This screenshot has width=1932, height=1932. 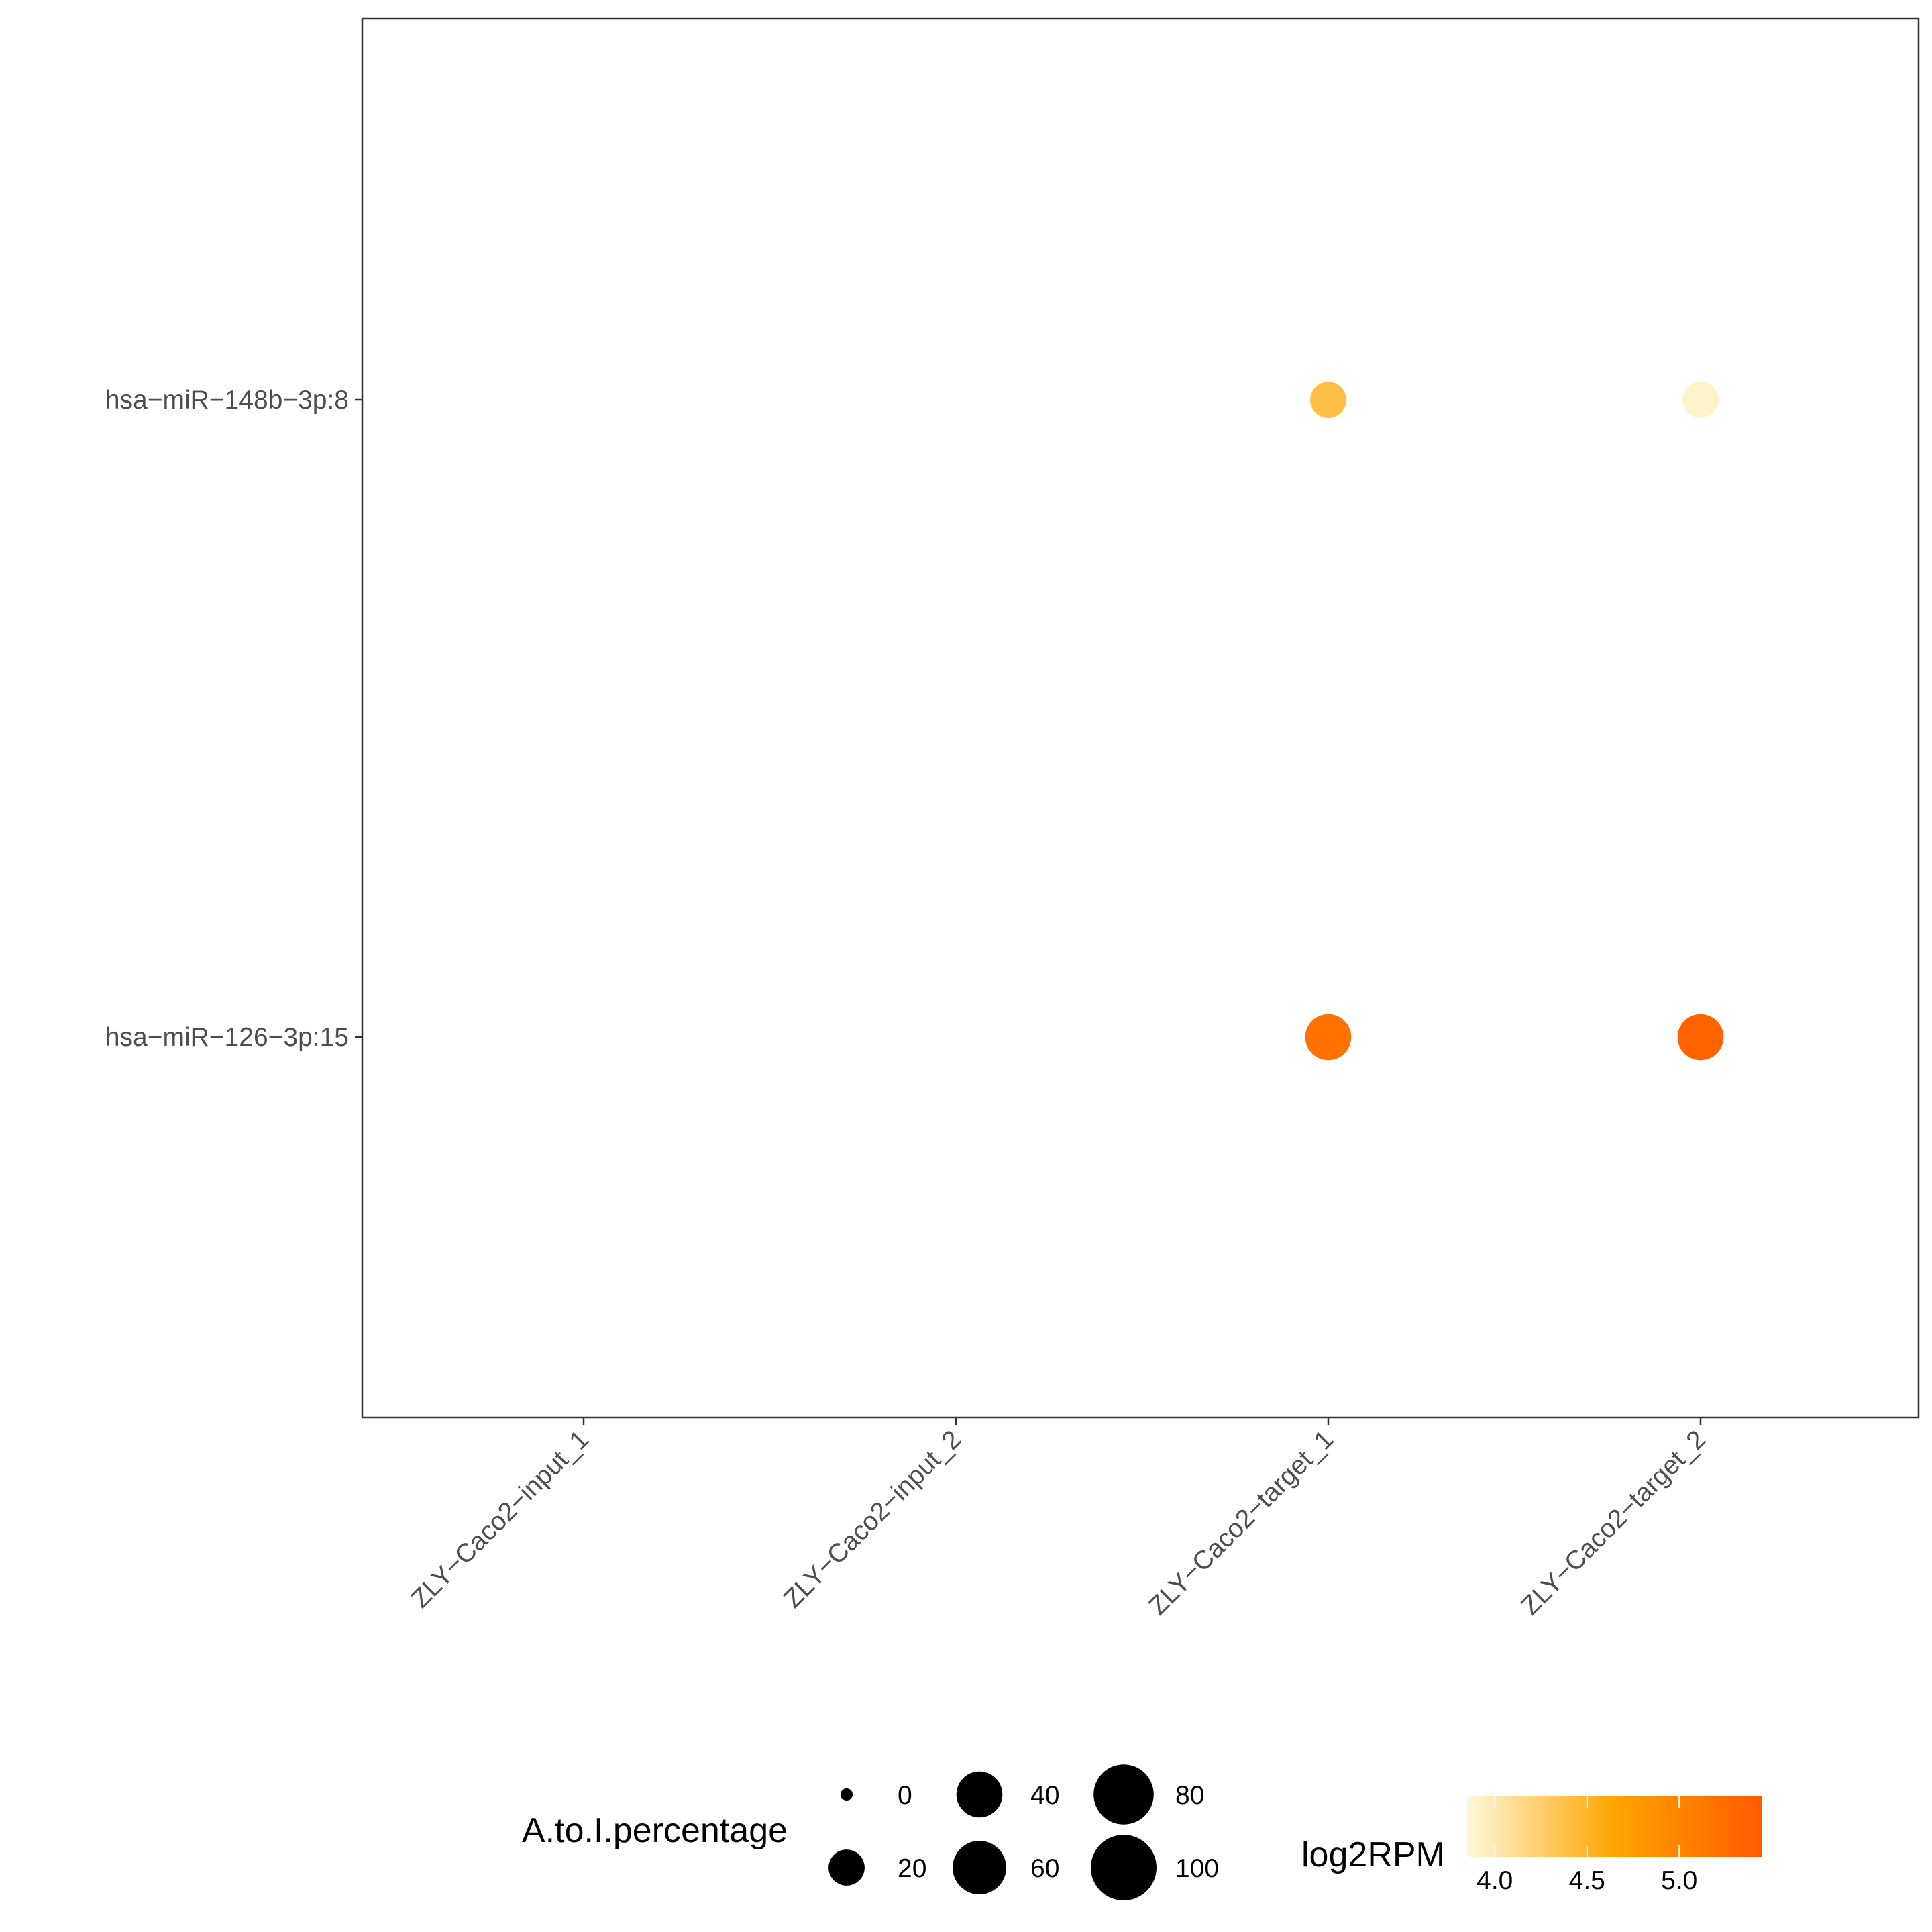 I want to click on data-points, so click(x=1514, y=721).